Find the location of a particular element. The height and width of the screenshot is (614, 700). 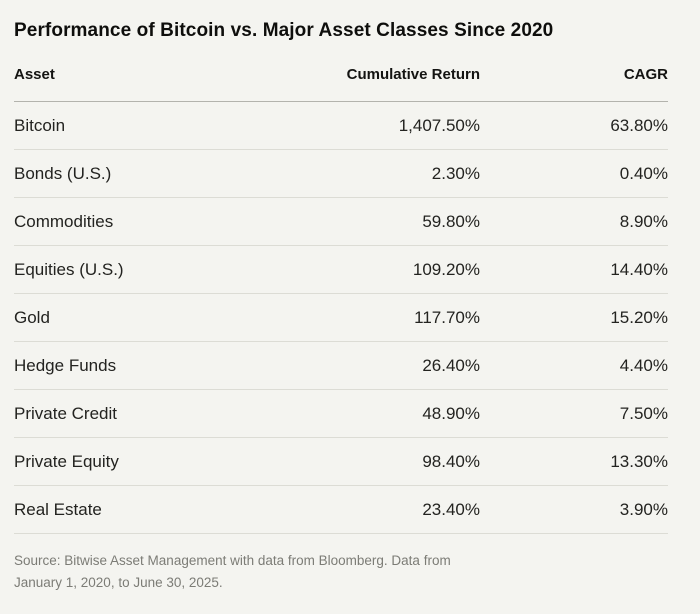

table-row: Real Estate 23.40% 3.90% is located at coordinates (341, 510).